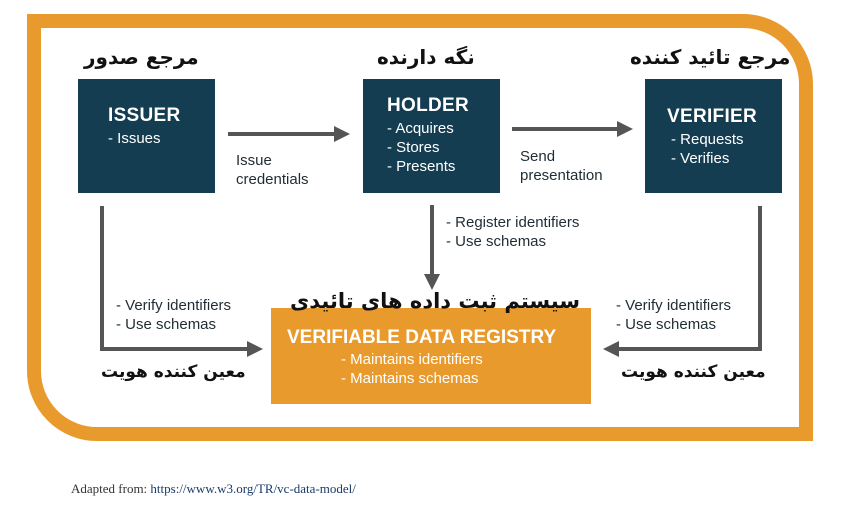 This screenshot has height=514, width=856. What do you see at coordinates (710, 57) in the screenshot?
I see `verifier-persian-label: مرجع تائید کننده` at bounding box center [710, 57].